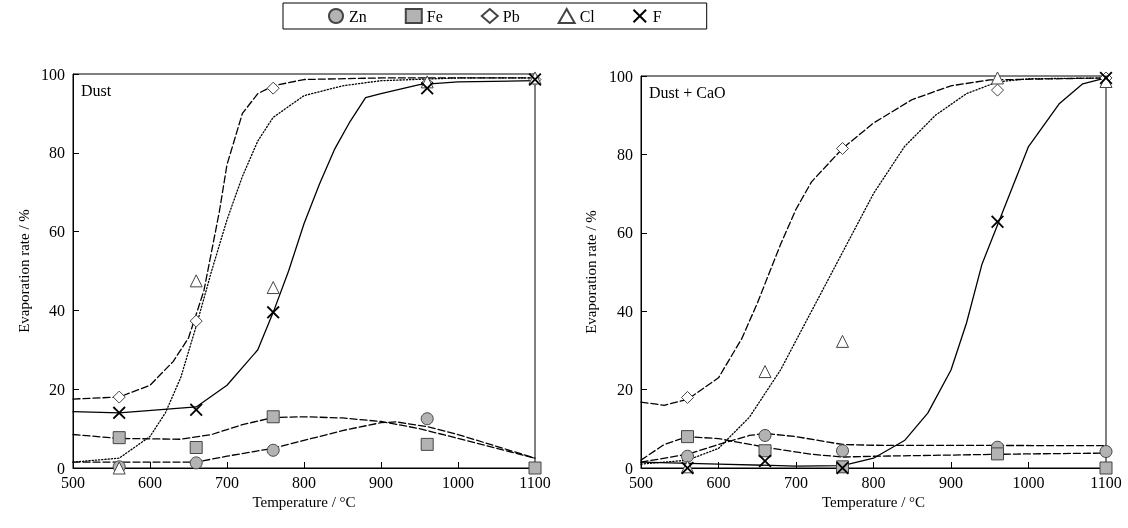 The image size is (1128, 528). Describe the element at coordinates (657, 16) in the screenshot. I see `legend-label: F` at that location.